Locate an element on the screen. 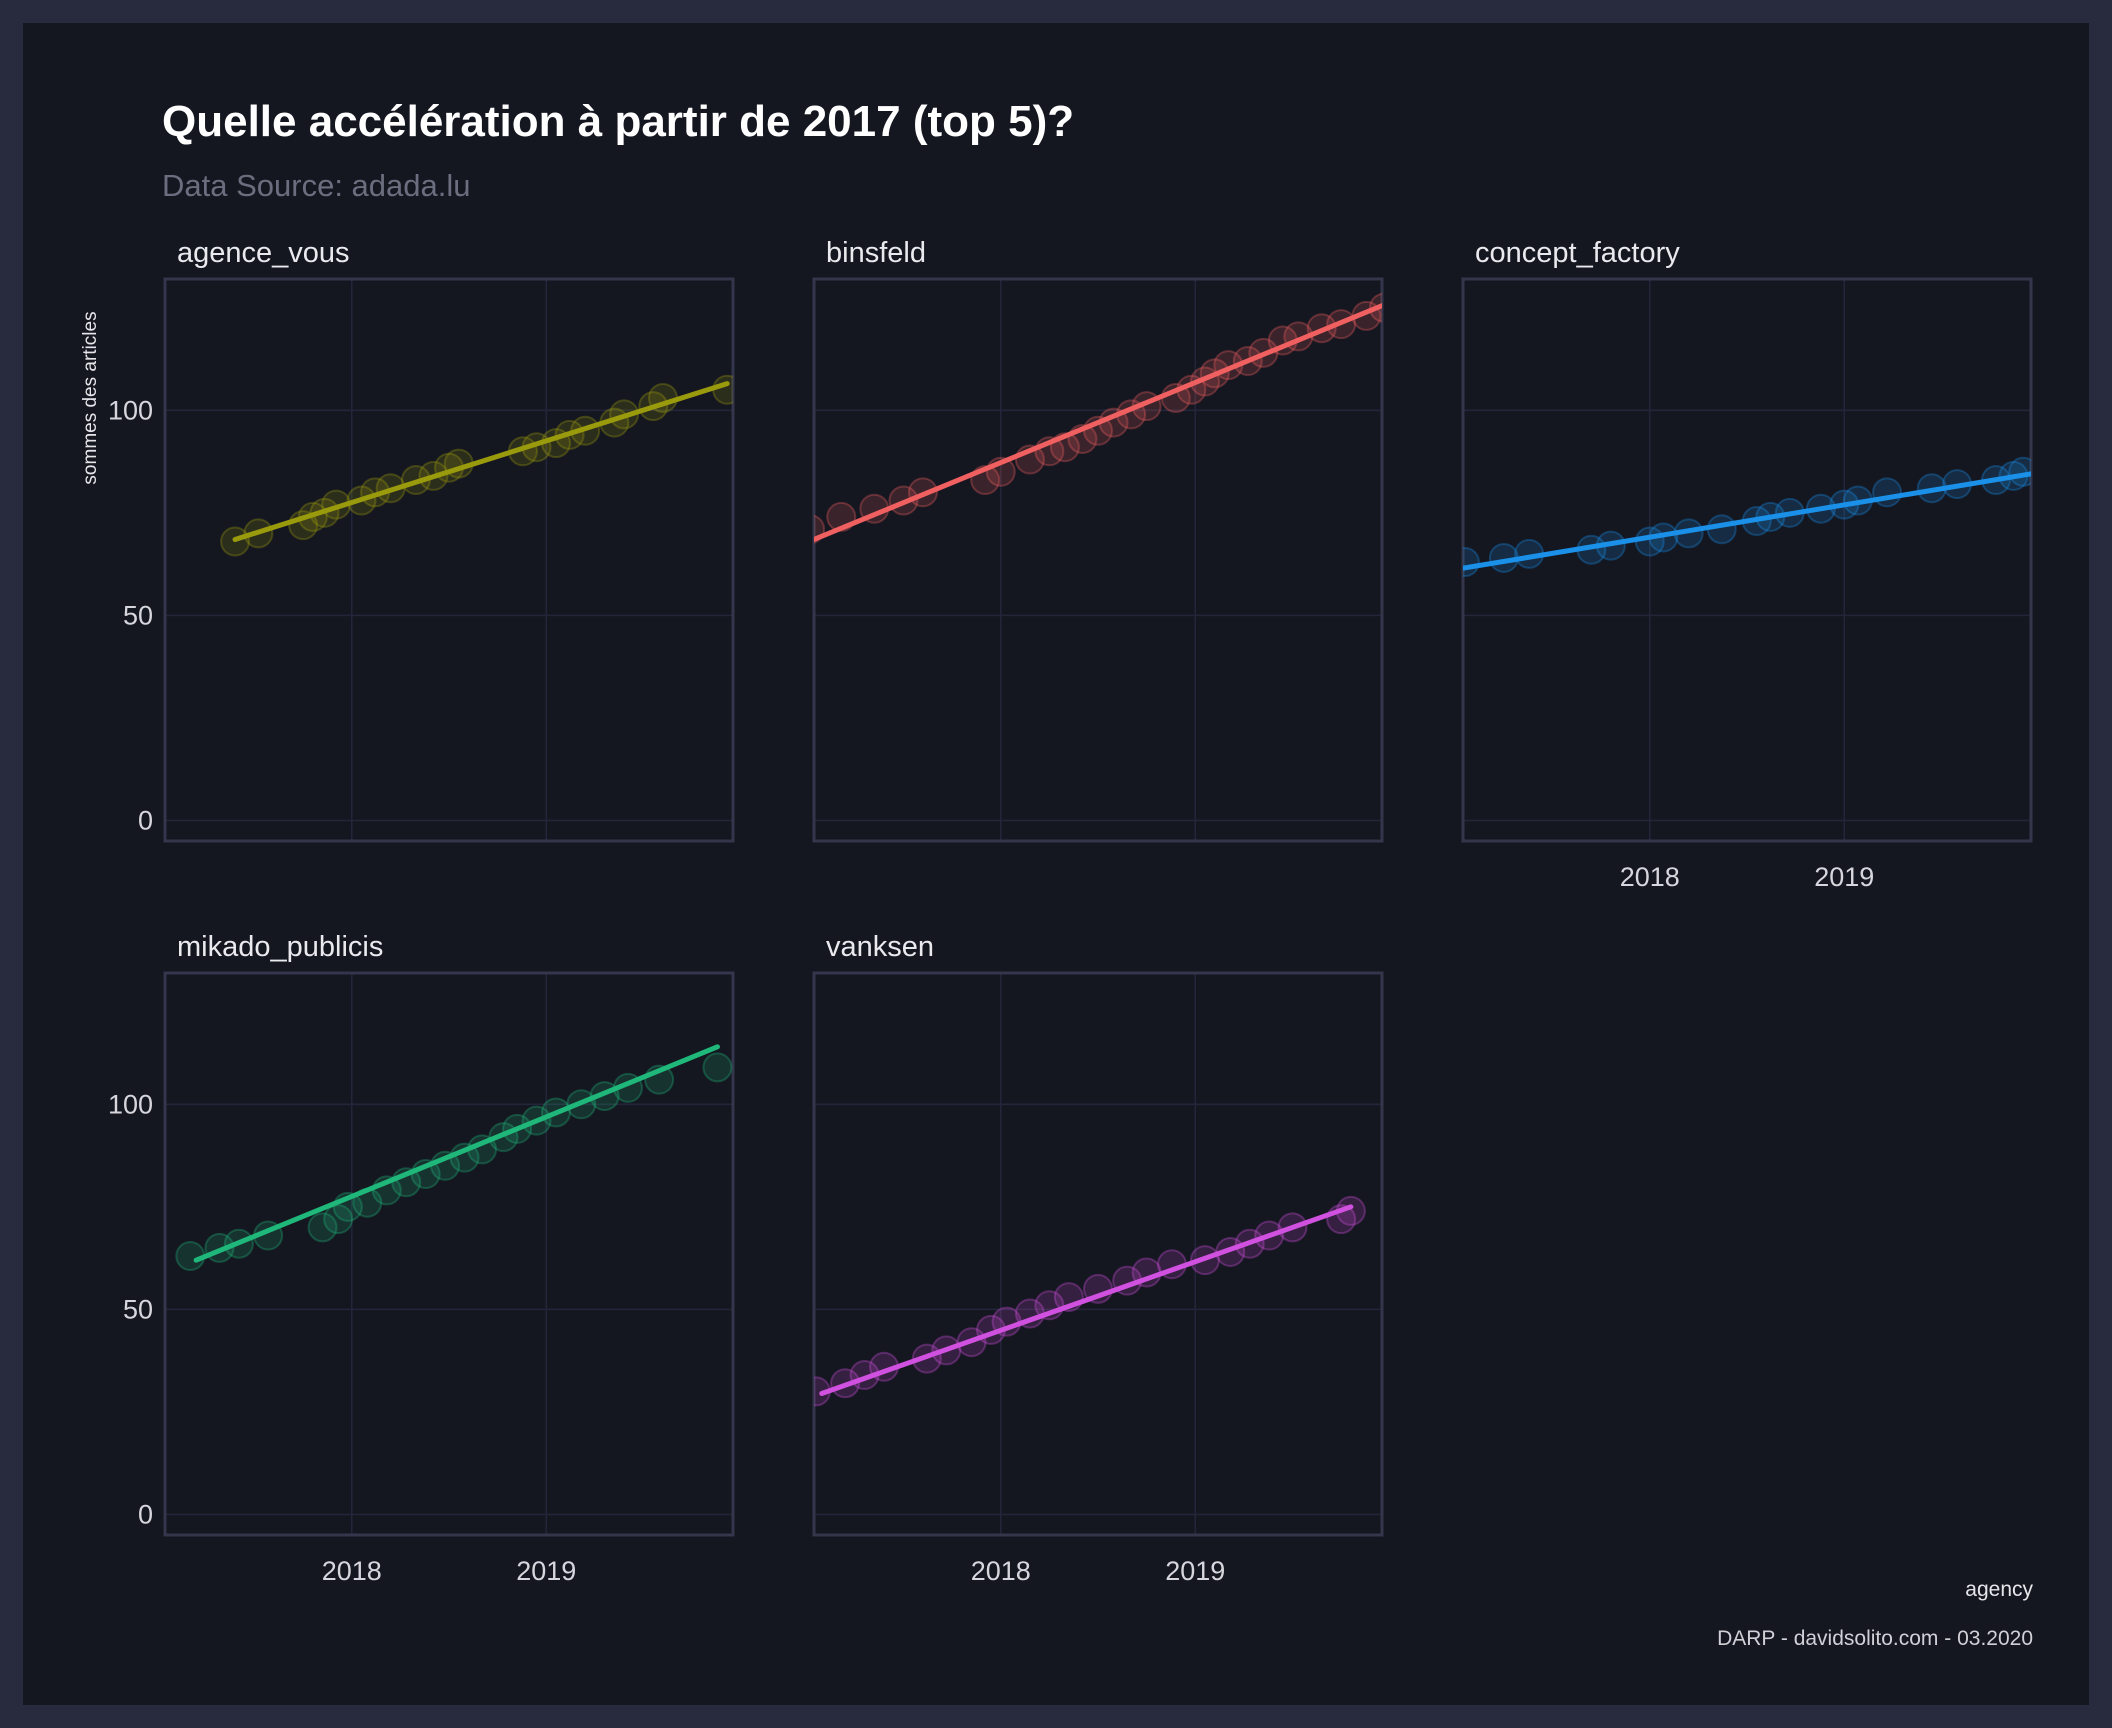 The height and width of the screenshot is (1728, 2112). facet-binsfeld: binsfeld is located at coordinates (1098, 540).